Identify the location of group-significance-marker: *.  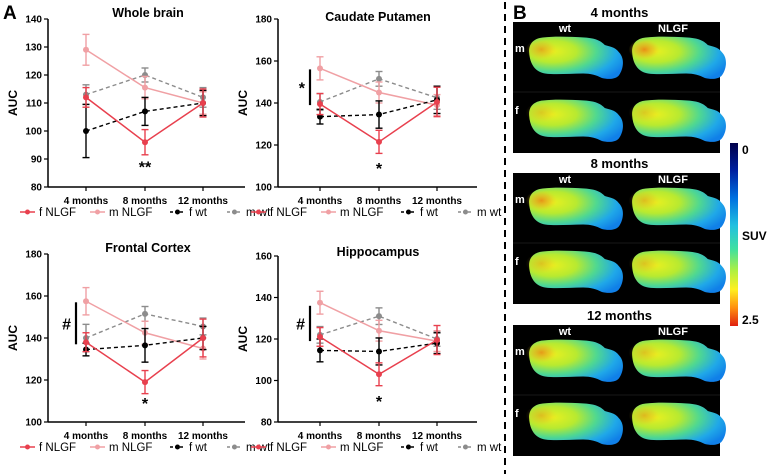
(302, 88).